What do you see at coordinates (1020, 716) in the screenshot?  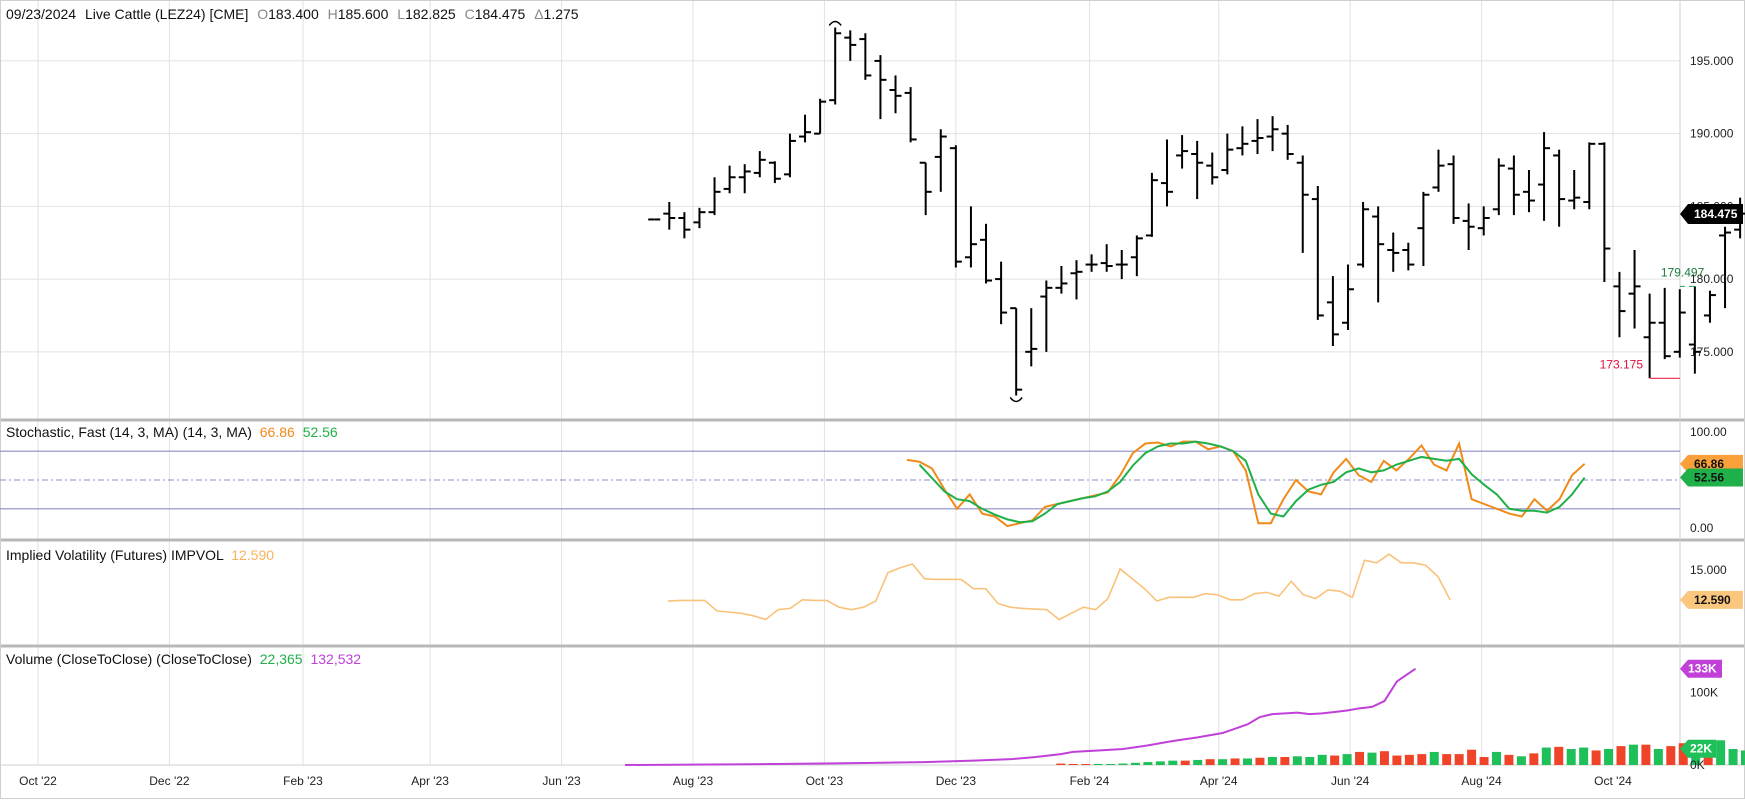 I see `open-interest-line` at bounding box center [1020, 716].